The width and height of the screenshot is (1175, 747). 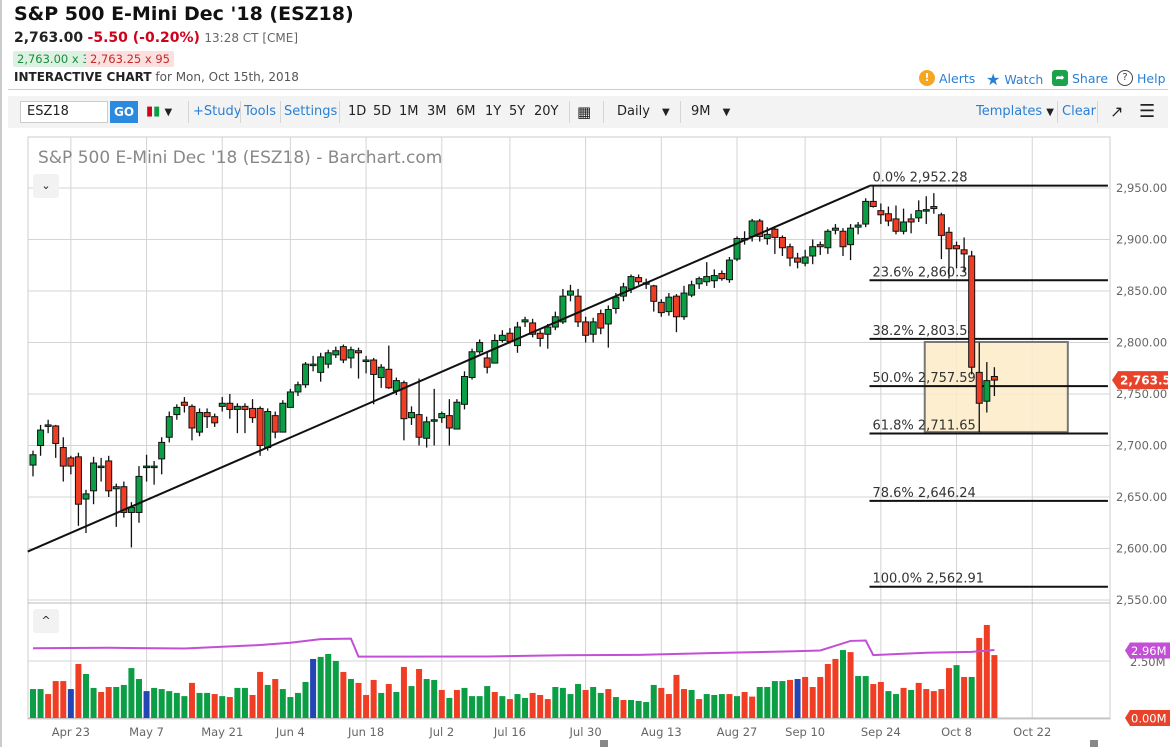 I want to click on page-title: S&P 500 E-Mini Dec '18 (ESZ18), so click(x=184, y=14).